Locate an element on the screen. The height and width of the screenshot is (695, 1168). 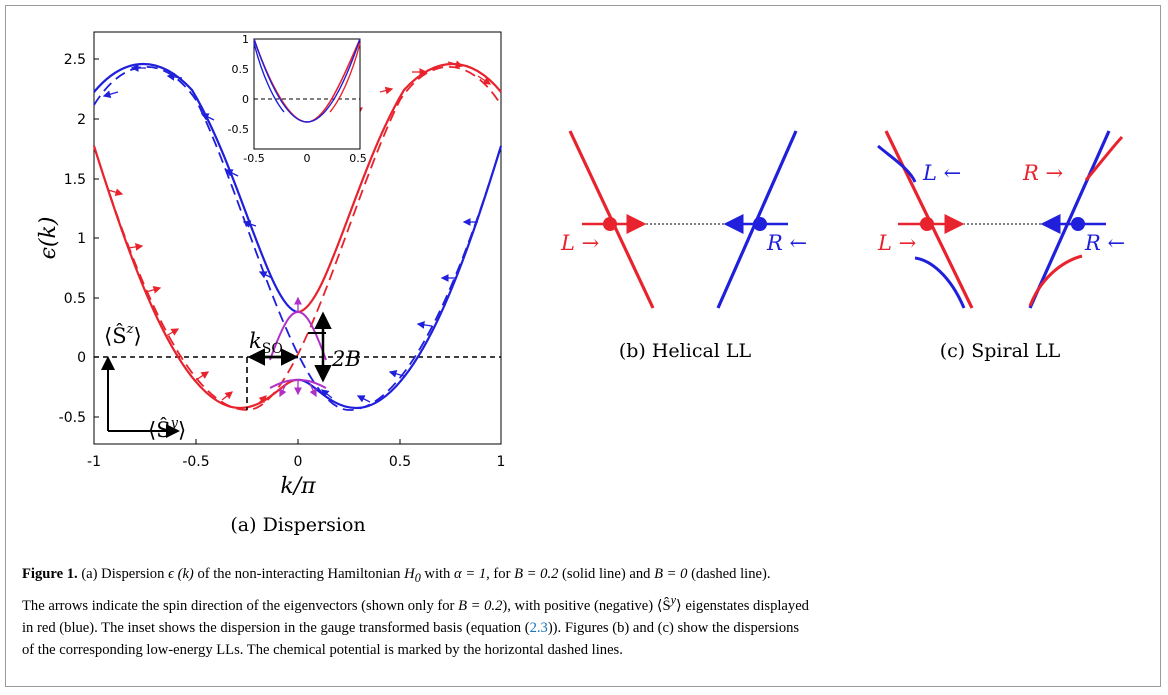
solid-blue-upper-band is located at coordinates (196, 188).